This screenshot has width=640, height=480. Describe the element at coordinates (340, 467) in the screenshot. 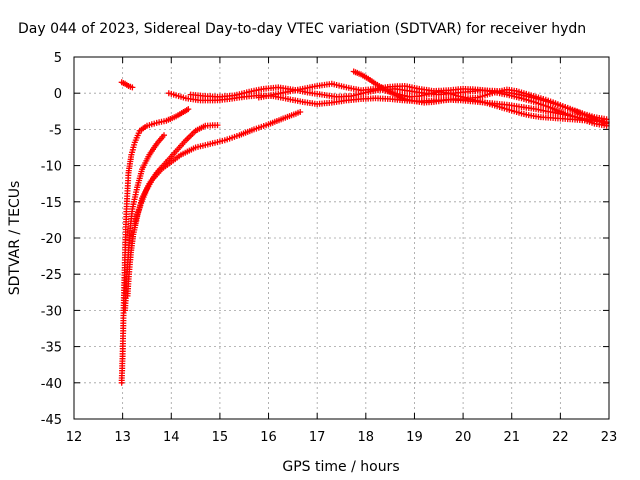

I see `x-axis-label: GPS time / hours` at that location.